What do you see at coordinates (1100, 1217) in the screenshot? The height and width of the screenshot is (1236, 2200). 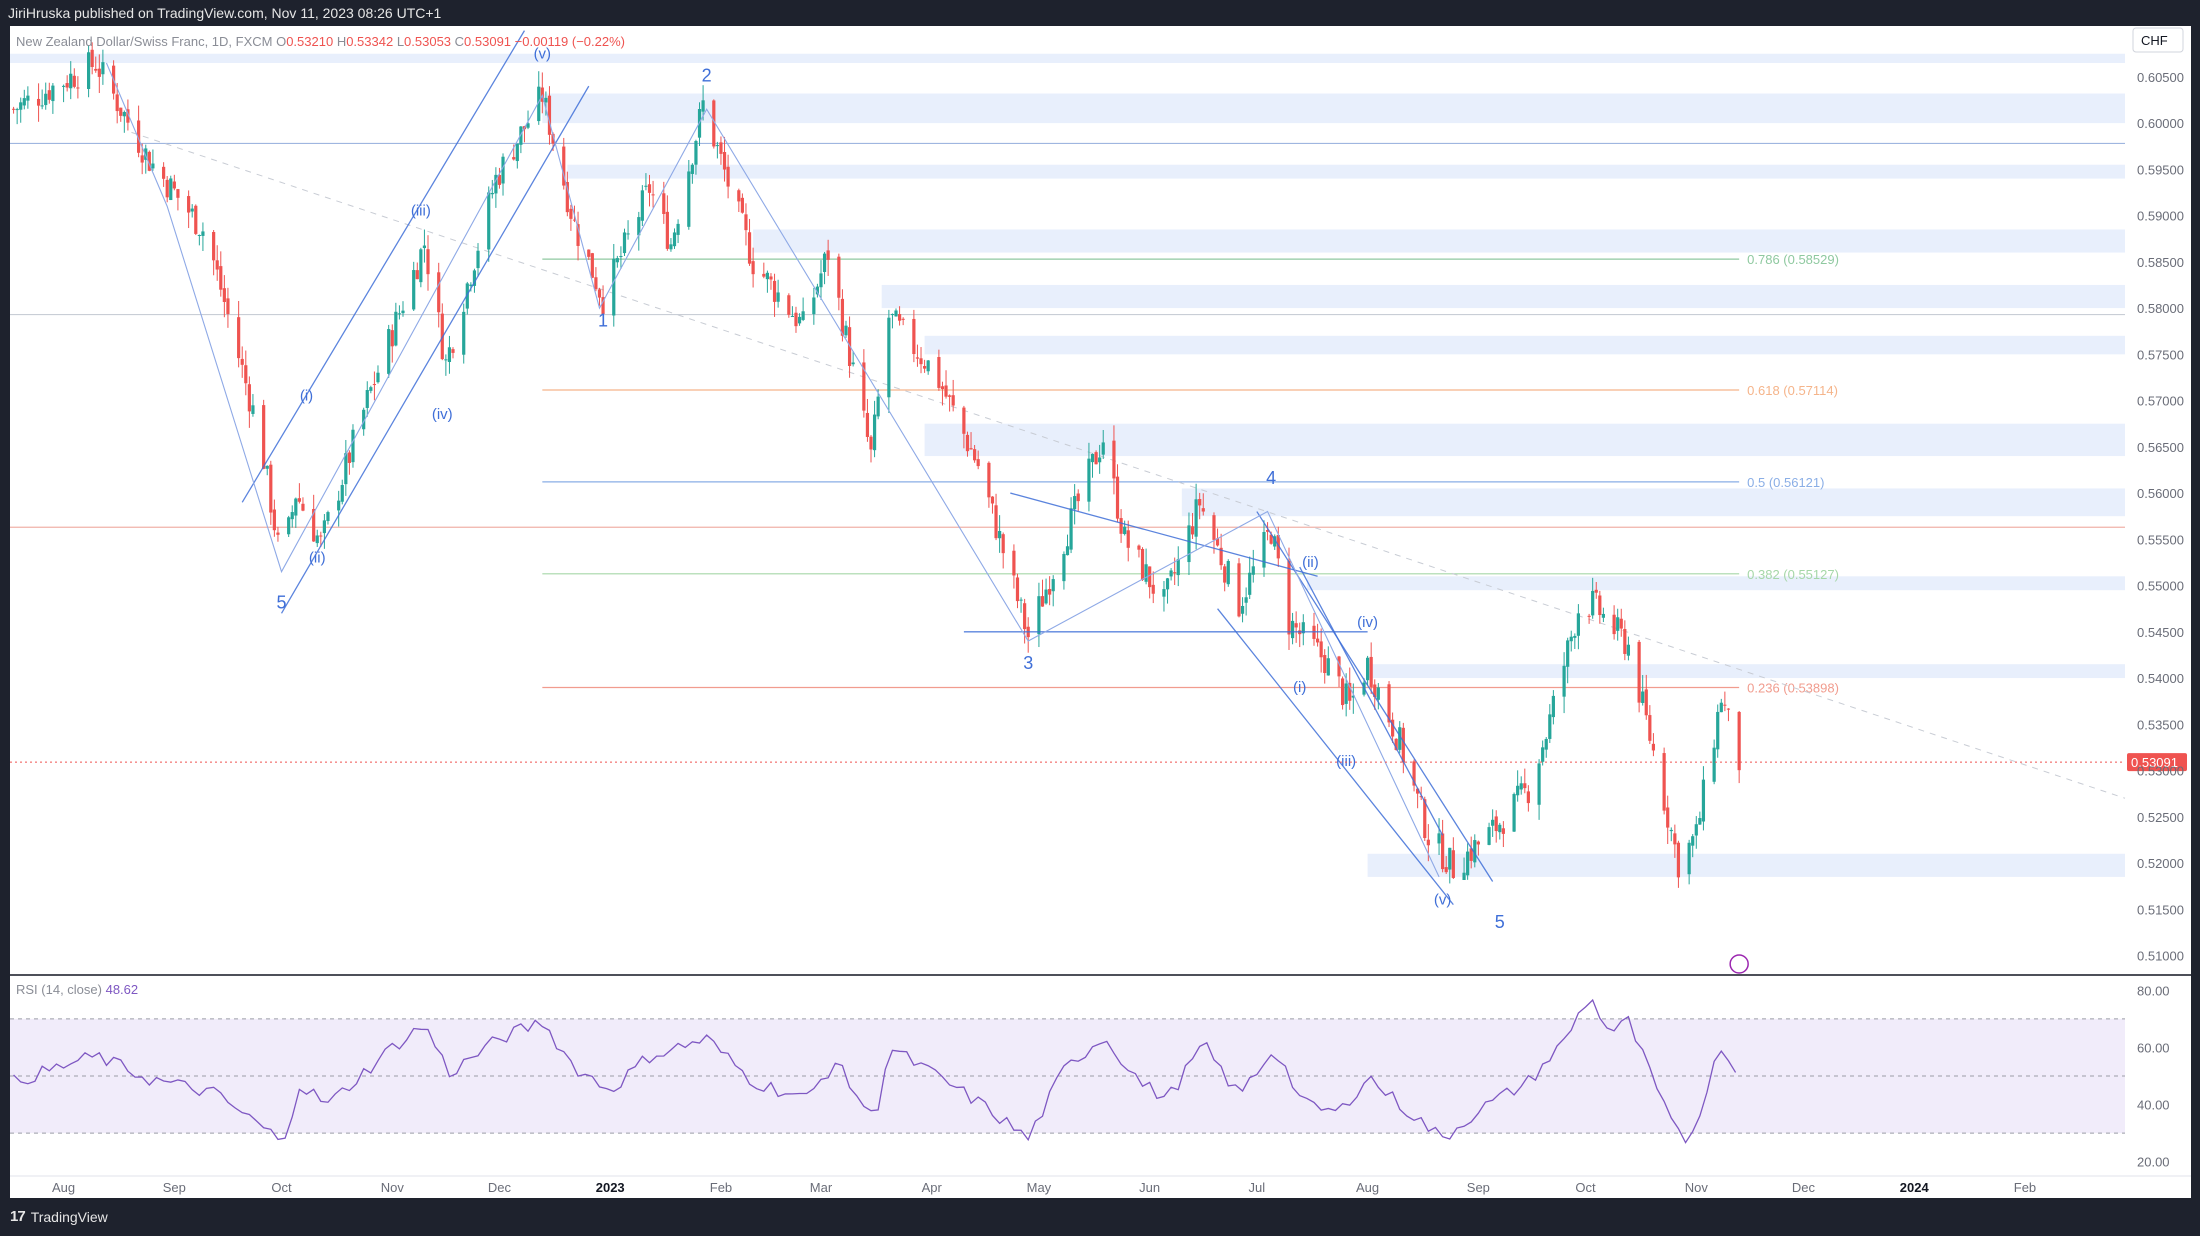 I see `footer-bar: 17 TradingView` at bounding box center [1100, 1217].